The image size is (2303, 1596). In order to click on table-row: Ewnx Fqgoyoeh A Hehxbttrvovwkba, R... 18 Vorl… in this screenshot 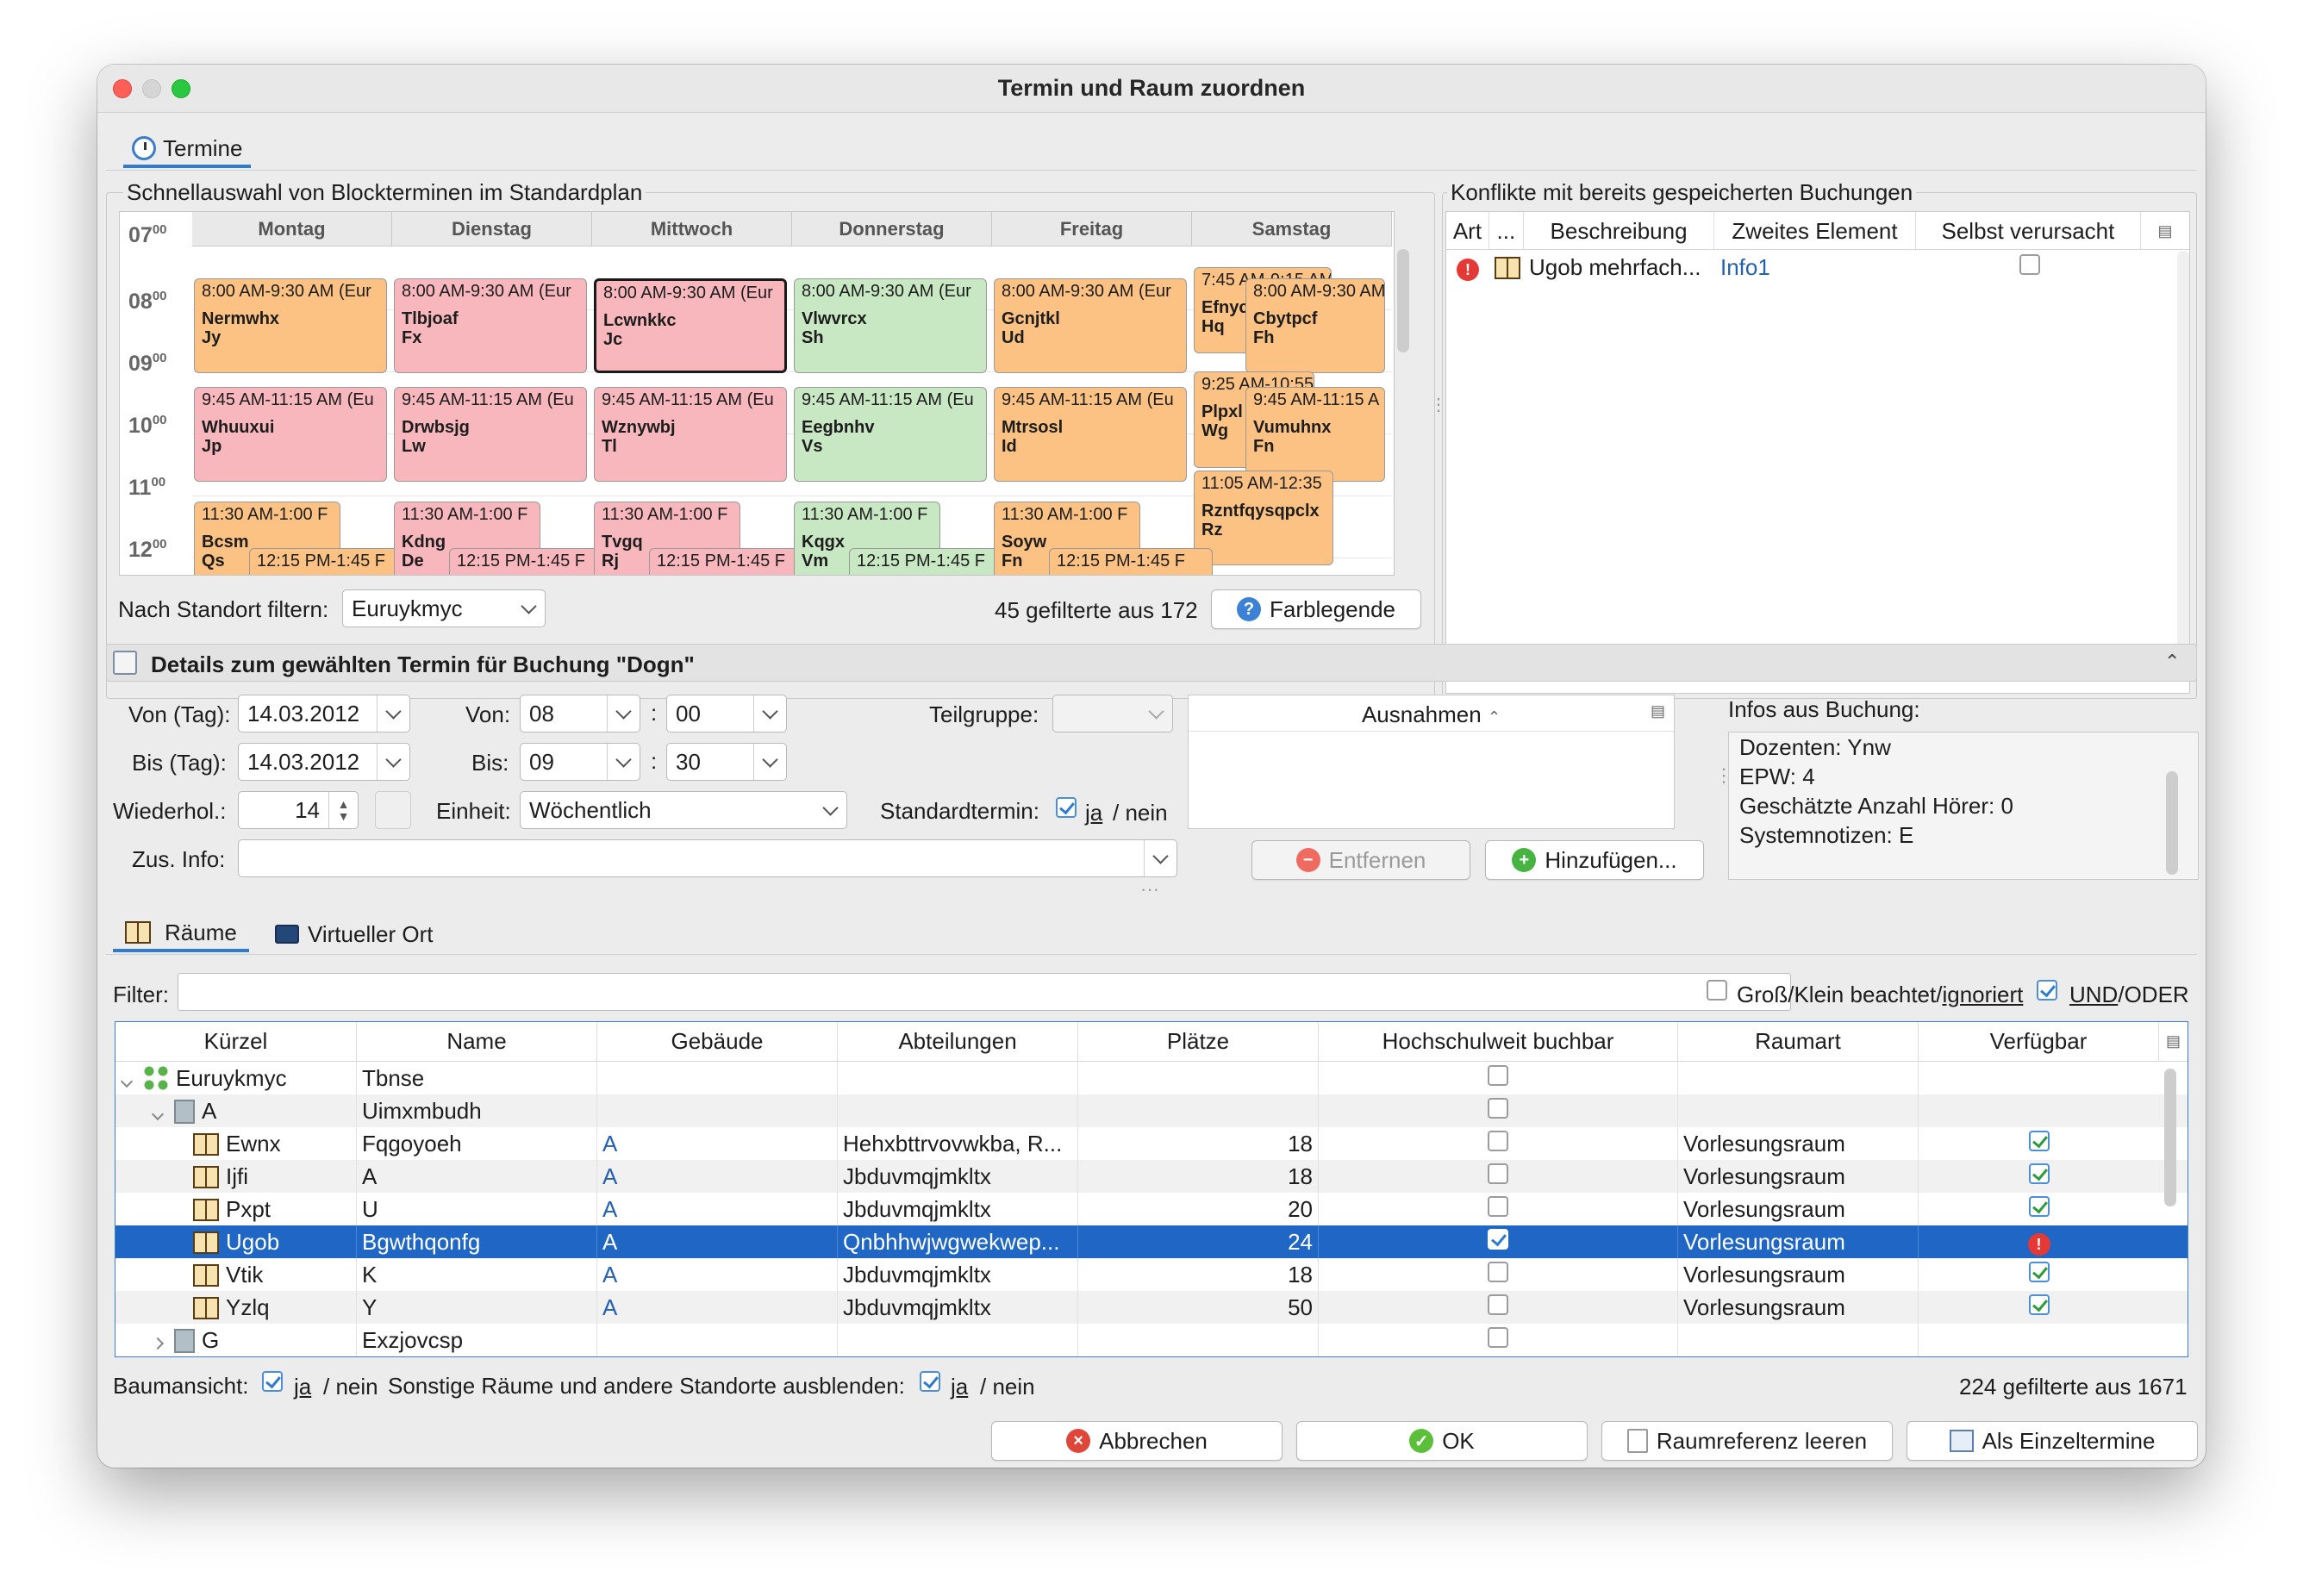, I will do `click(1151, 1143)`.